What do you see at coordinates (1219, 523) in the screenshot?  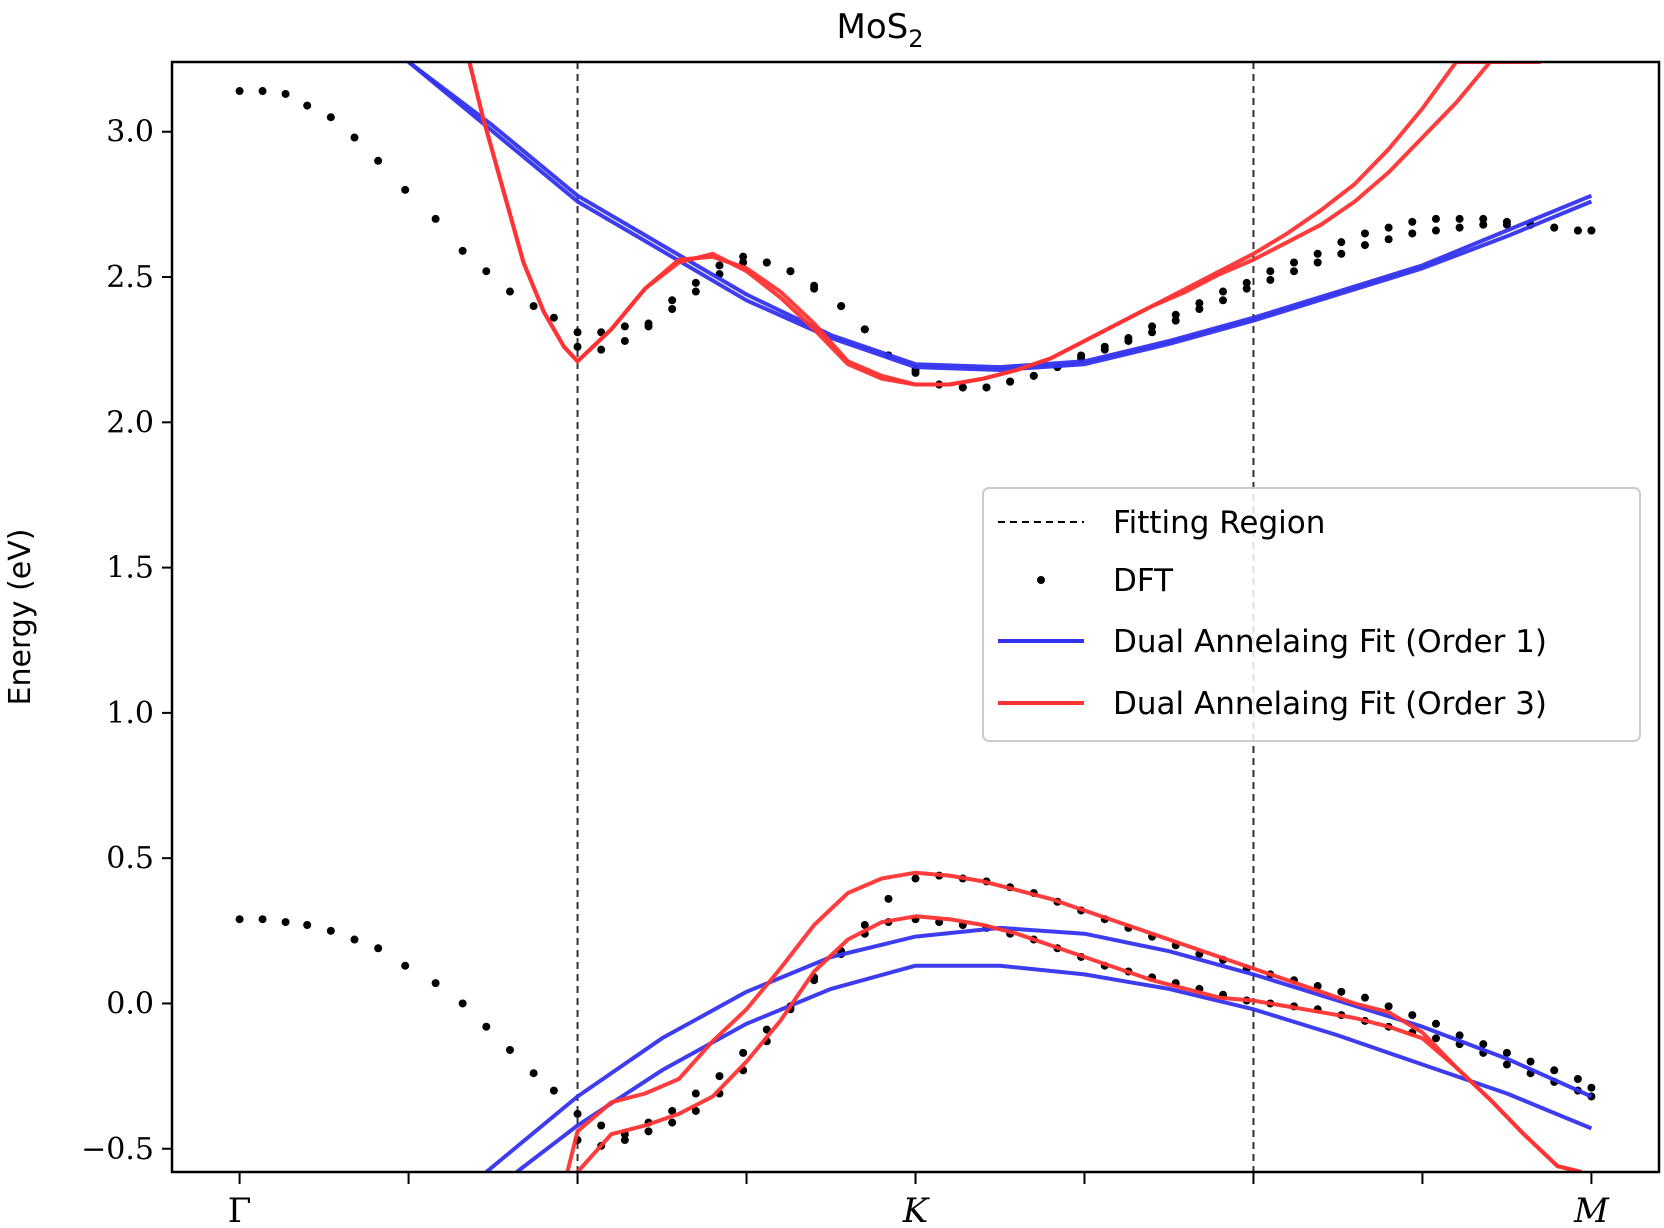 I see `legend-label: Fitting Region` at bounding box center [1219, 523].